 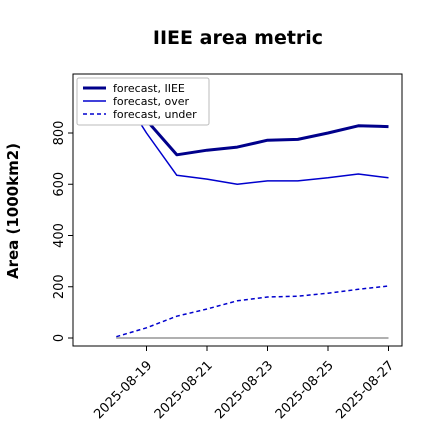 What do you see at coordinates (59, 286) in the screenshot?
I see `y-tick-label: 200` at bounding box center [59, 286].